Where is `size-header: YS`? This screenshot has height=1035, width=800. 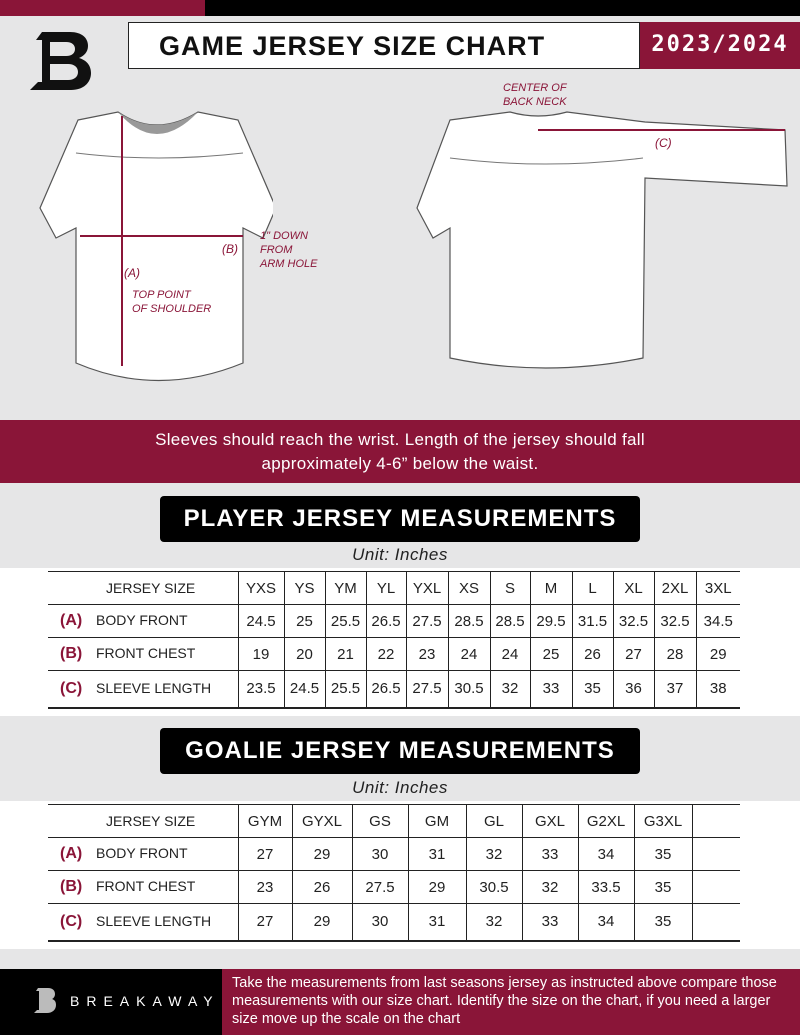 size-header: YS is located at coordinates (304, 588).